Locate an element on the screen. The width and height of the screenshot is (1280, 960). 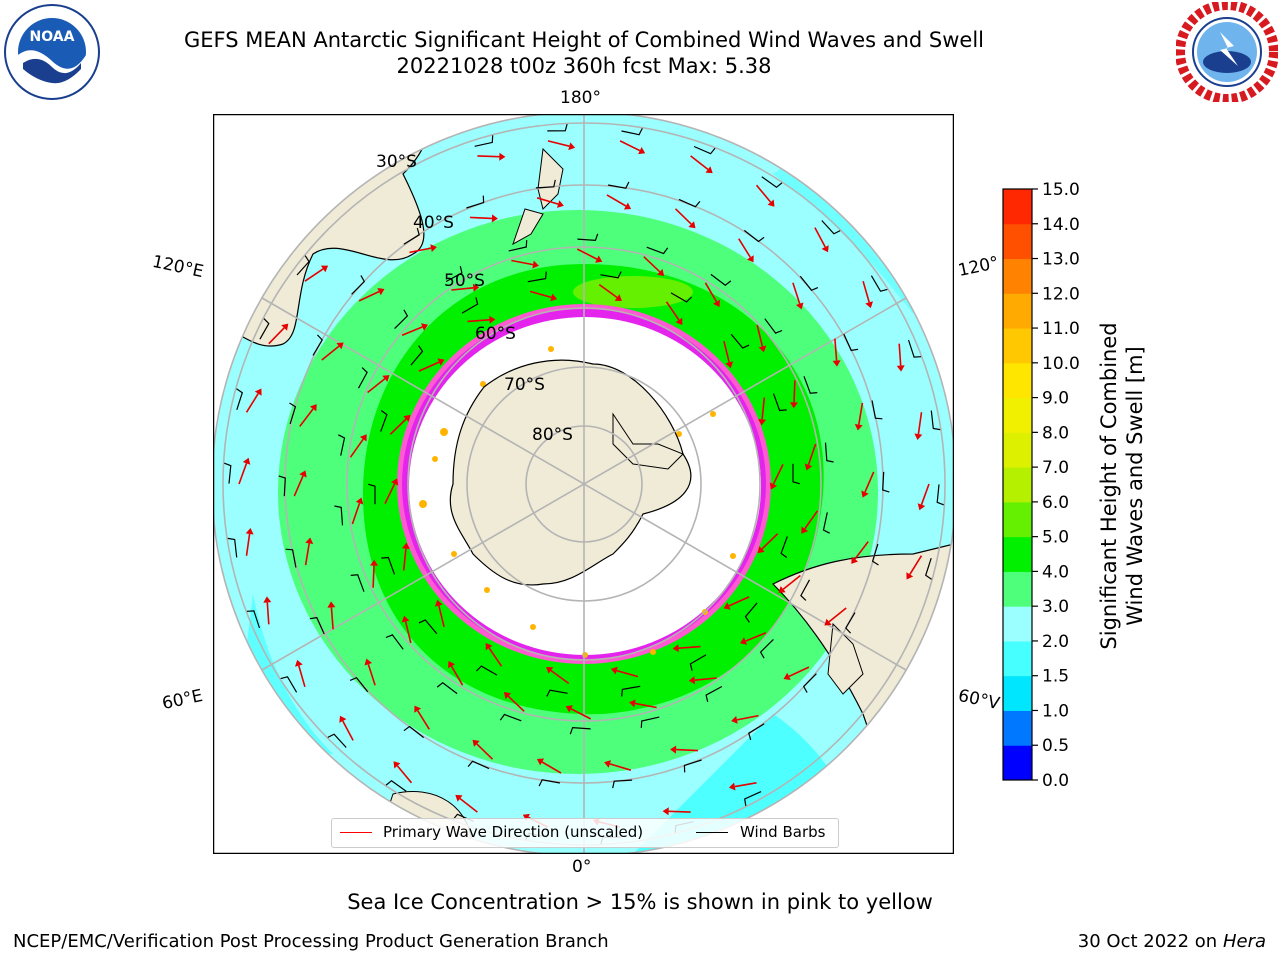
colorbar-tick-label: 1.5 is located at coordinates (1055, 677).